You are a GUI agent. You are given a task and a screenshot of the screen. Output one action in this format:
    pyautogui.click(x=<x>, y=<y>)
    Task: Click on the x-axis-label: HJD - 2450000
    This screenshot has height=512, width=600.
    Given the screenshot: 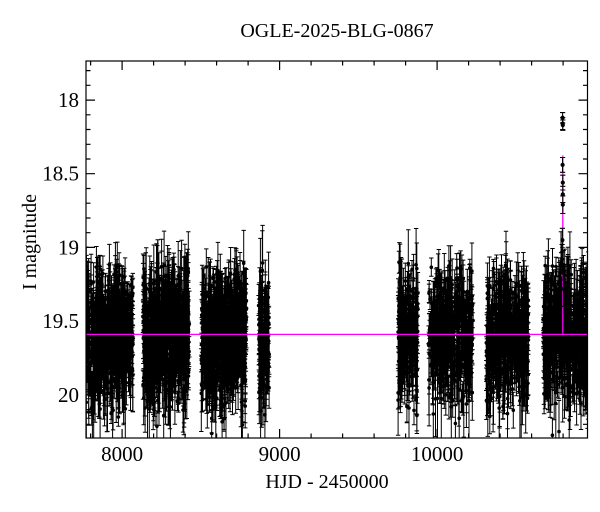 What is the action you would take?
    pyautogui.click(x=327, y=482)
    